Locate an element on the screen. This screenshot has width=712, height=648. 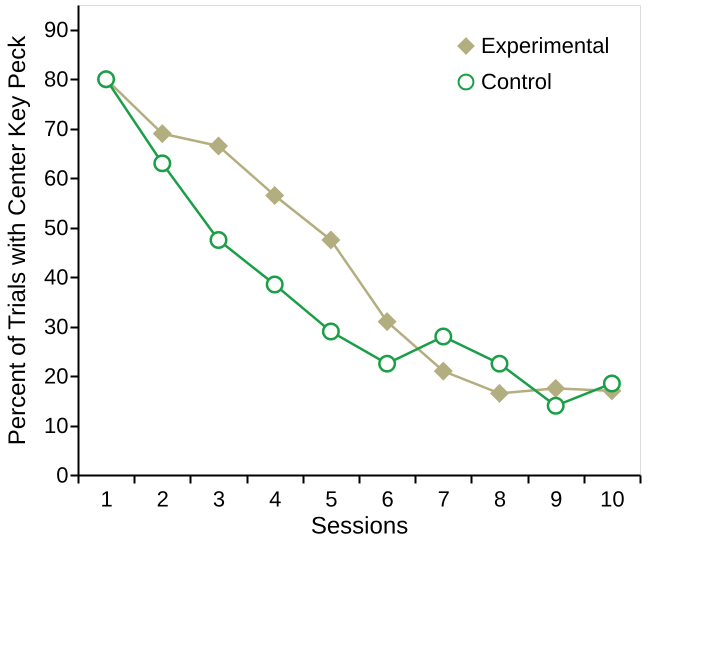
x-tick-label: 7 is located at coordinates (444, 499).